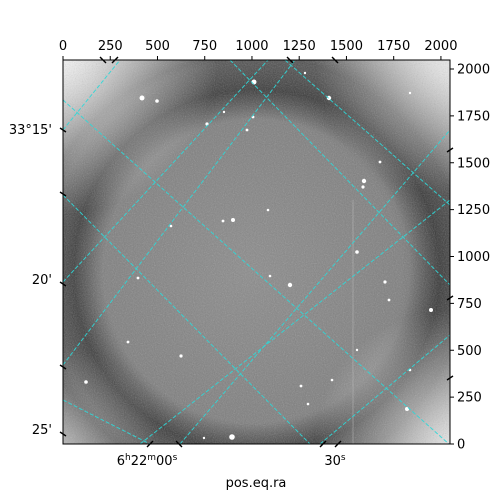 The height and width of the screenshot is (500, 500). I want to click on ra-tick-label-1: 6h22m00s, so click(147, 461).